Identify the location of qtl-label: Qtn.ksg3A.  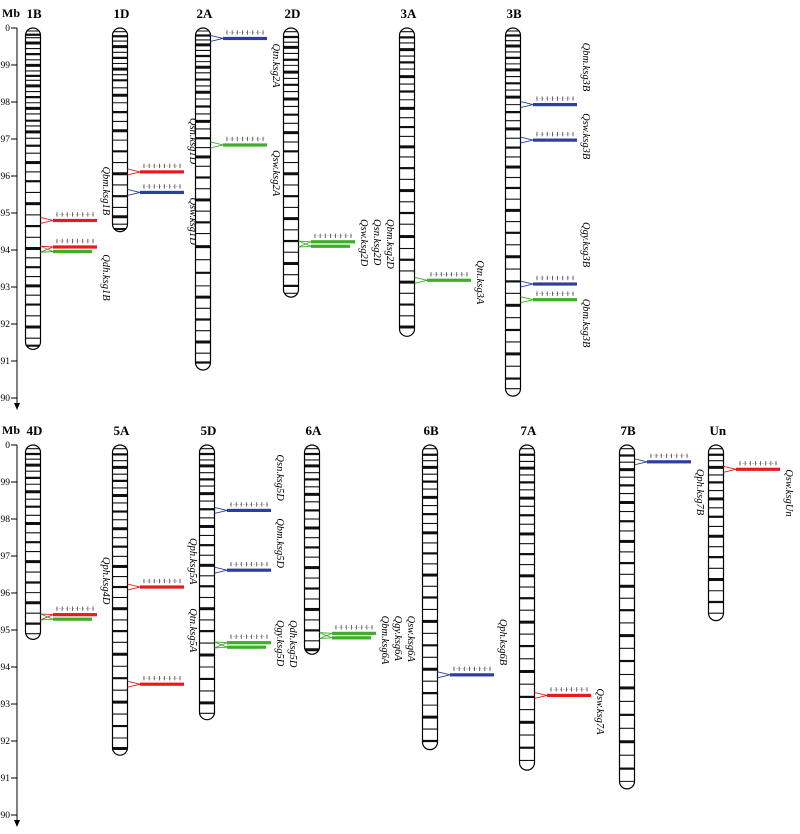
(479, 282).